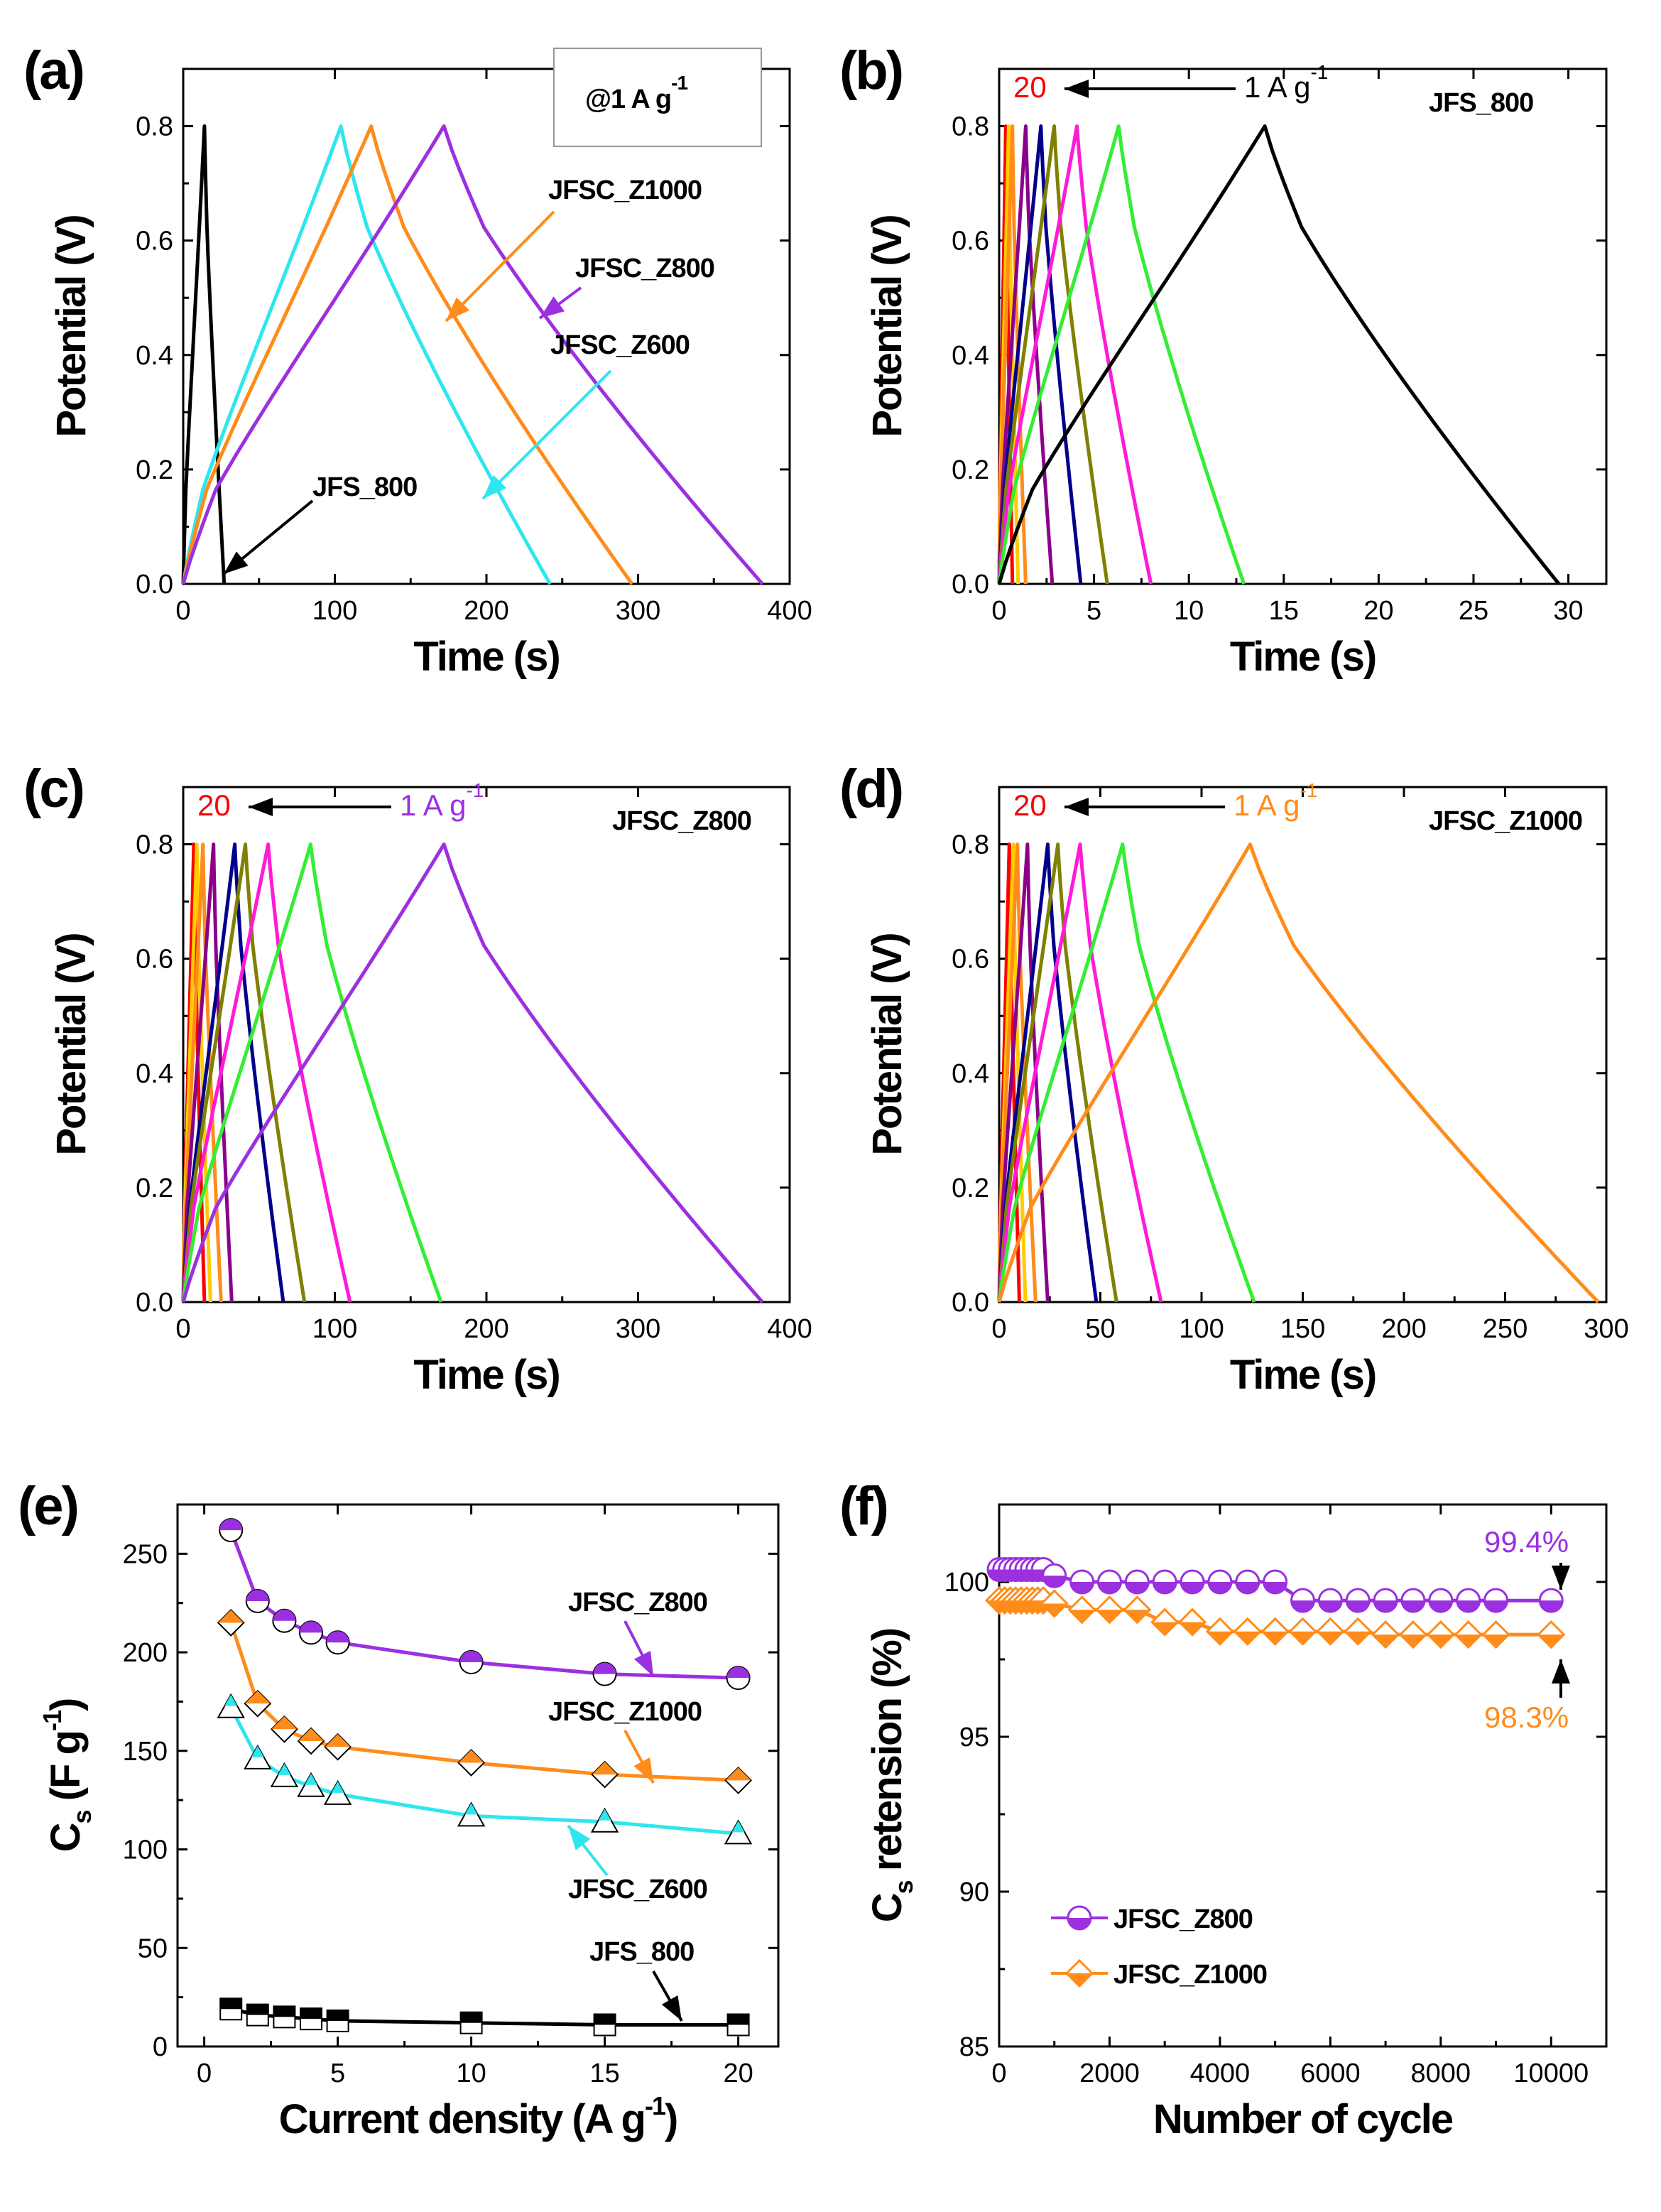 This screenshot has width=1661, height=2212. What do you see at coordinates (671, 2008) in the screenshot?
I see `arrow-JFS_800-head` at bounding box center [671, 2008].